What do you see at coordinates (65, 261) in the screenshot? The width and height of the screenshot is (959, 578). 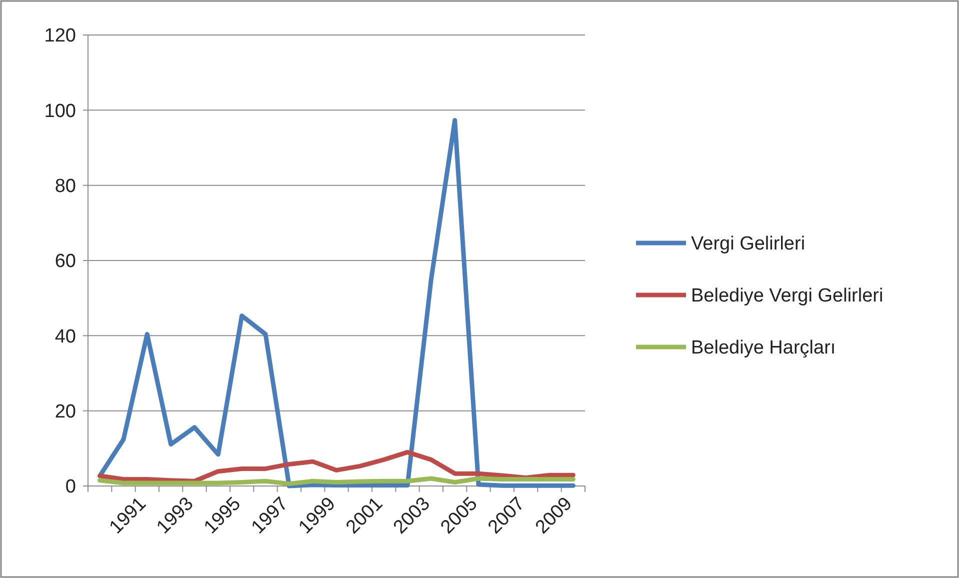 I see `y-tick-label: 60` at bounding box center [65, 261].